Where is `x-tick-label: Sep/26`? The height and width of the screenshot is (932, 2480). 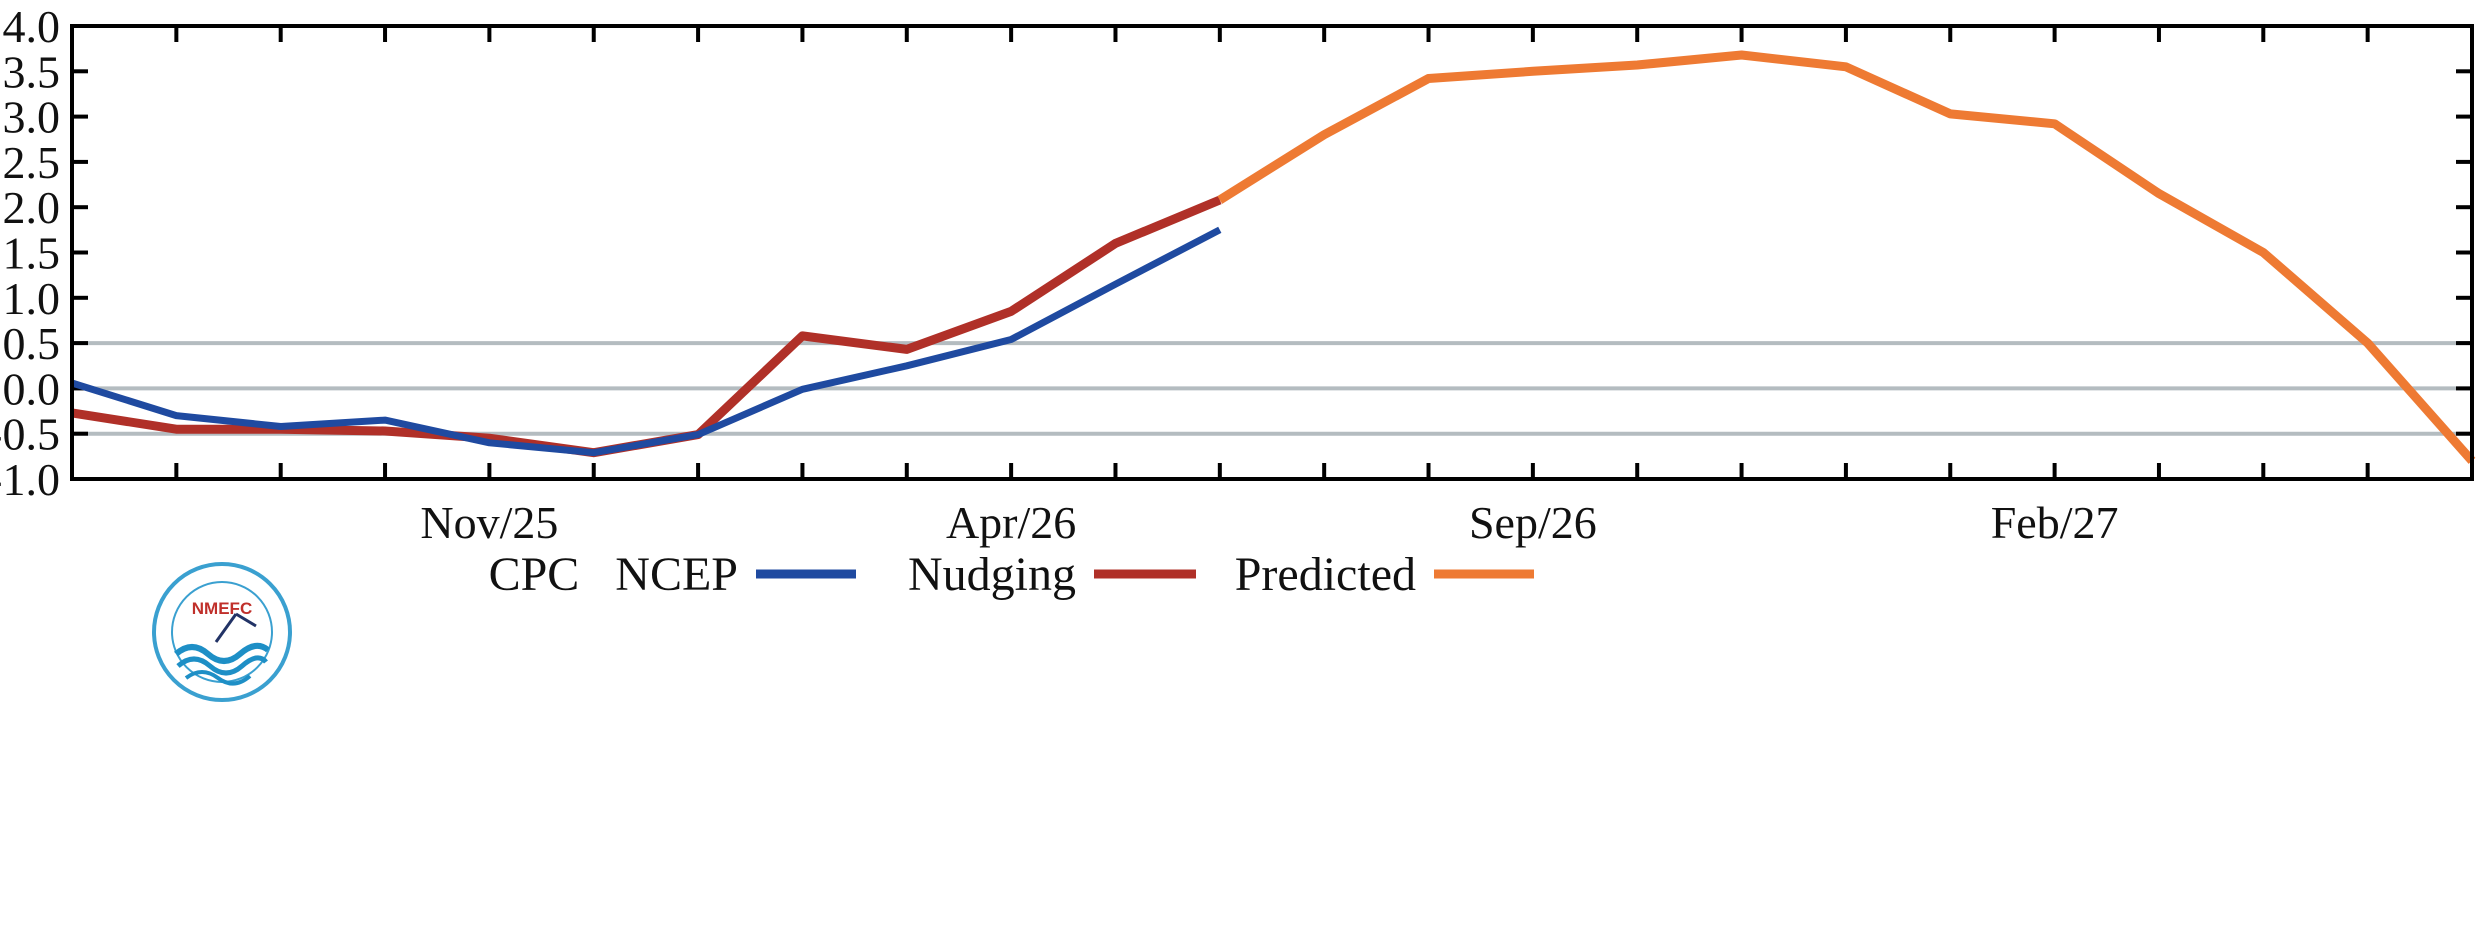 x-tick-label: Sep/26 is located at coordinates (1533, 522).